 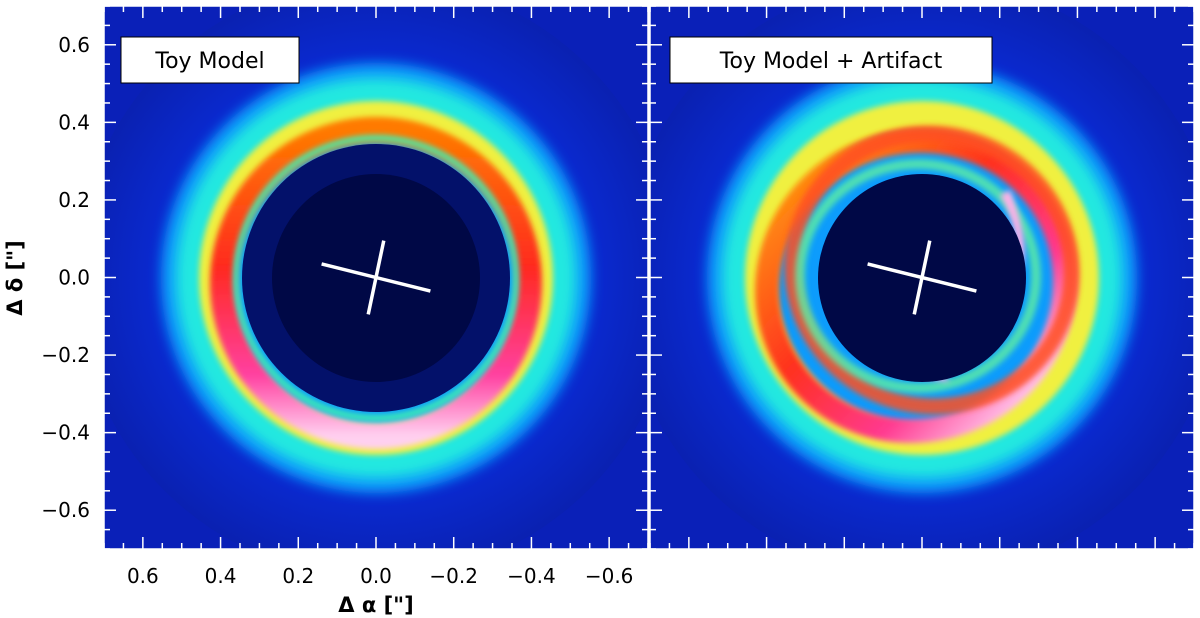 What do you see at coordinates (376, 576) in the screenshot?
I see `x-tick-label: 0.0` at bounding box center [376, 576].